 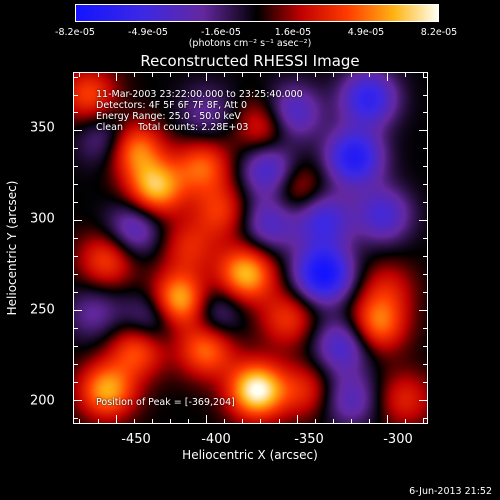 What do you see at coordinates (257, 13) in the screenshot?
I see `colorbar` at bounding box center [257, 13].